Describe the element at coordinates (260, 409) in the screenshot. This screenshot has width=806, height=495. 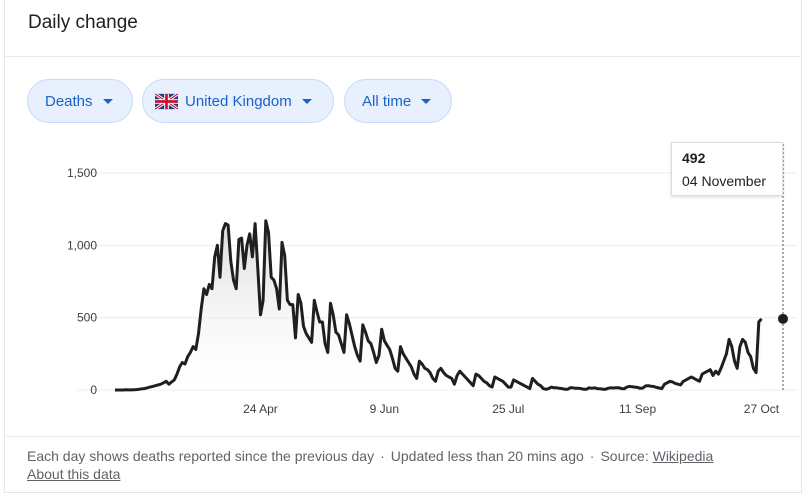
I see `x-tick-label: 24 Apr` at that location.